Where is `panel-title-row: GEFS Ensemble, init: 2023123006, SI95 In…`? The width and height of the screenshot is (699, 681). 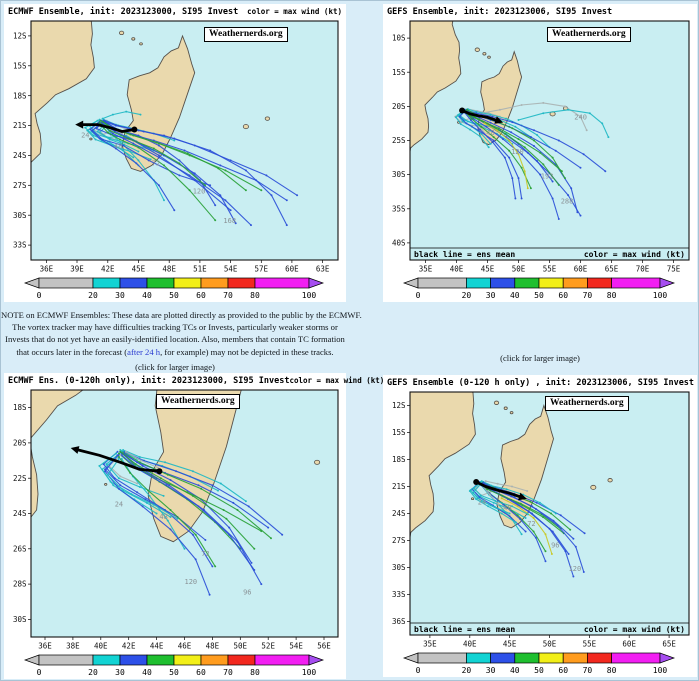 panel-title-row: GEFS Ensemble, init: 2023123006, SI95 In… is located at coordinates (540, 12).